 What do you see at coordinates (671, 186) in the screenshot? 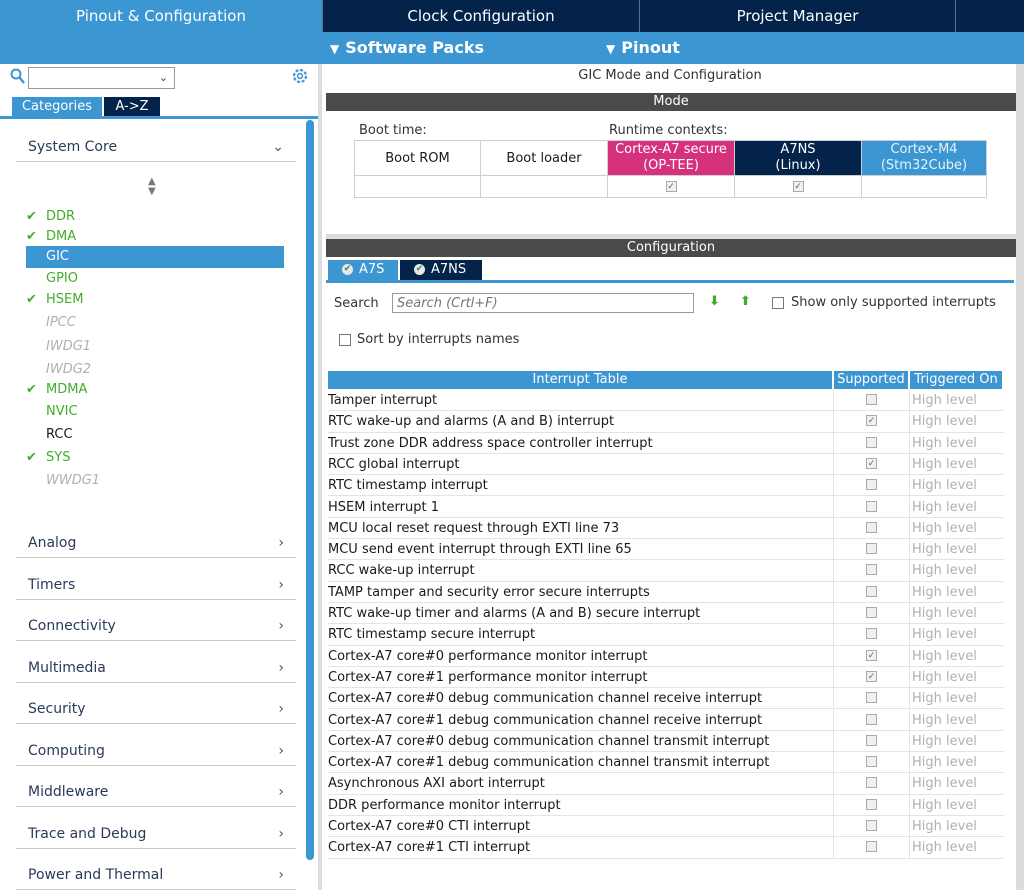
I see `a7s-context-checkbox: ✓` at bounding box center [671, 186].